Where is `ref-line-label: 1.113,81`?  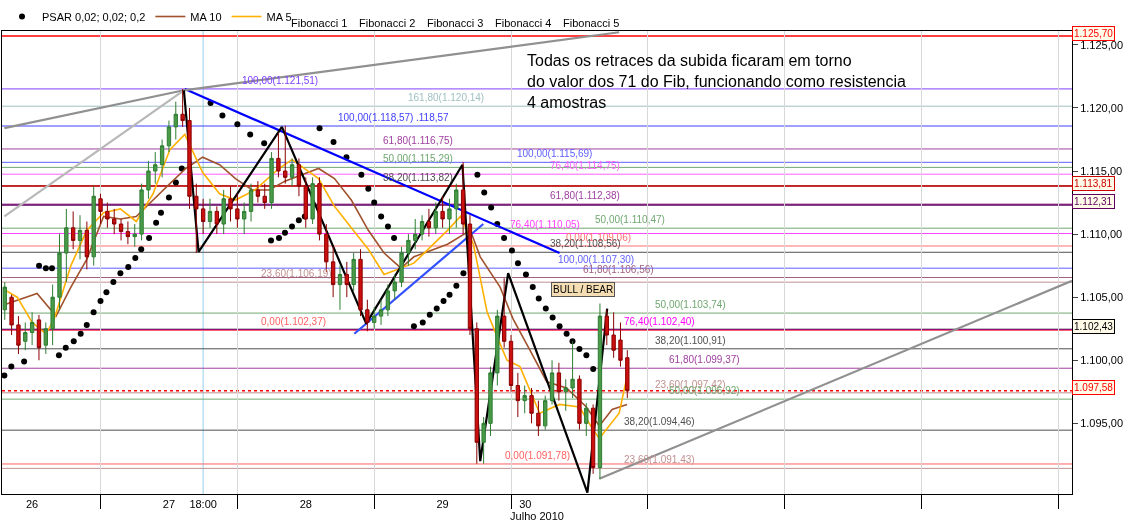
ref-line-label: 1.113,81 is located at coordinates (1093, 183).